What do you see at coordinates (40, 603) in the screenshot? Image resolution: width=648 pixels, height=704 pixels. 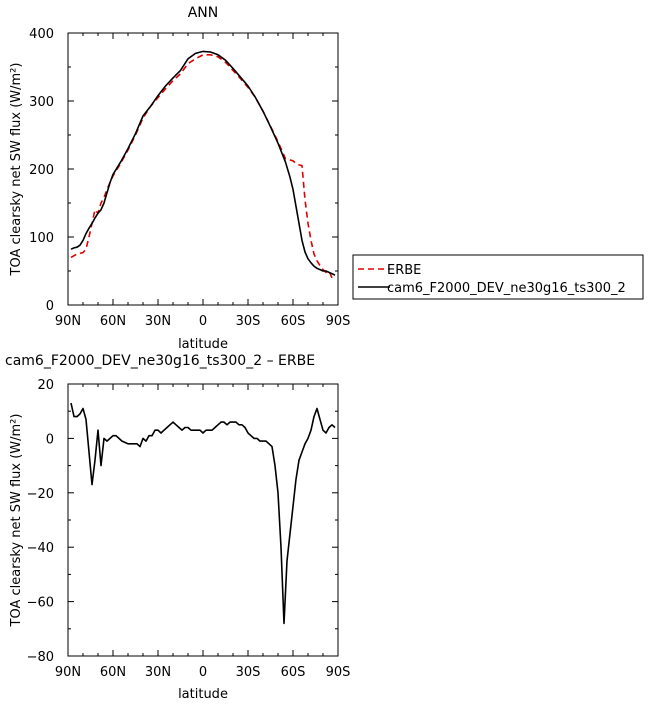 I see `y-tick-label: −60` at bounding box center [40, 603].